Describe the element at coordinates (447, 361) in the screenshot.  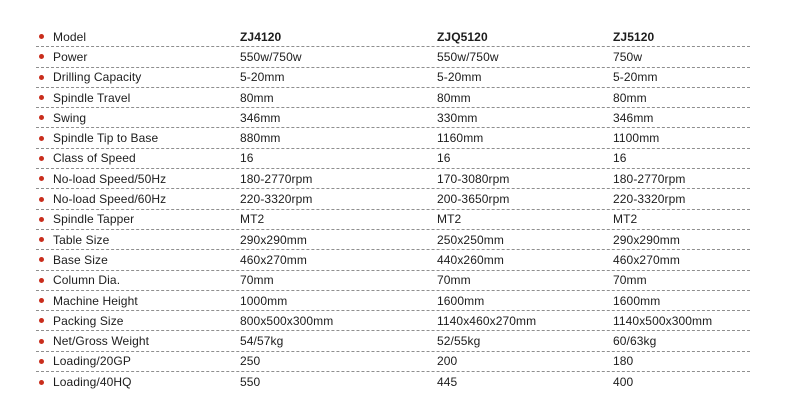
I see `row-value: 200` at that location.